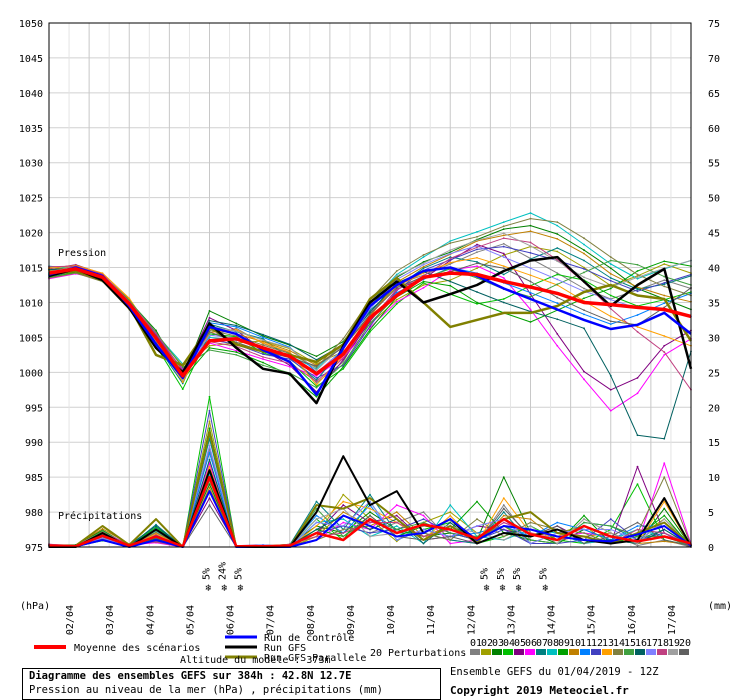 Image resolution: width=740 pixels, height=700 pixels. What do you see at coordinates (714, 408) in the screenshot?
I see `right-tick-label: 20` at bounding box center [714, 408].